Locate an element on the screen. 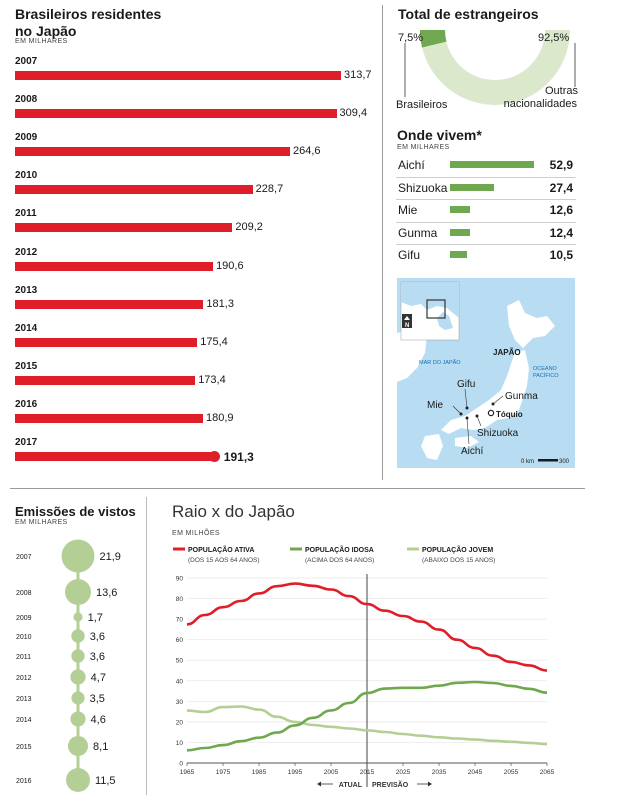 The width and height of the screenshot is (640, 807). visa-value: 11,5 is located at coordinates (105, 781).